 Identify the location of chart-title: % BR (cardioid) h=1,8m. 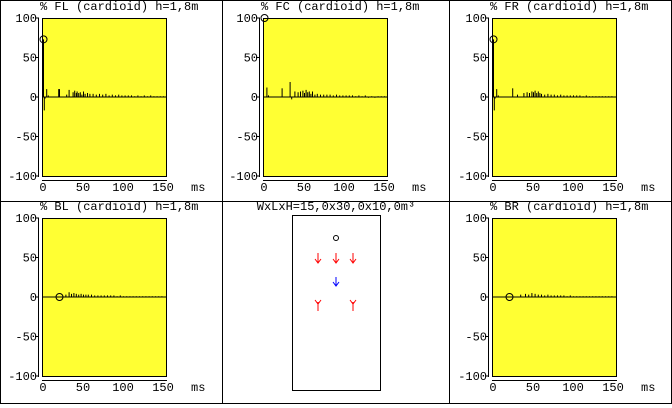
(569, 207).